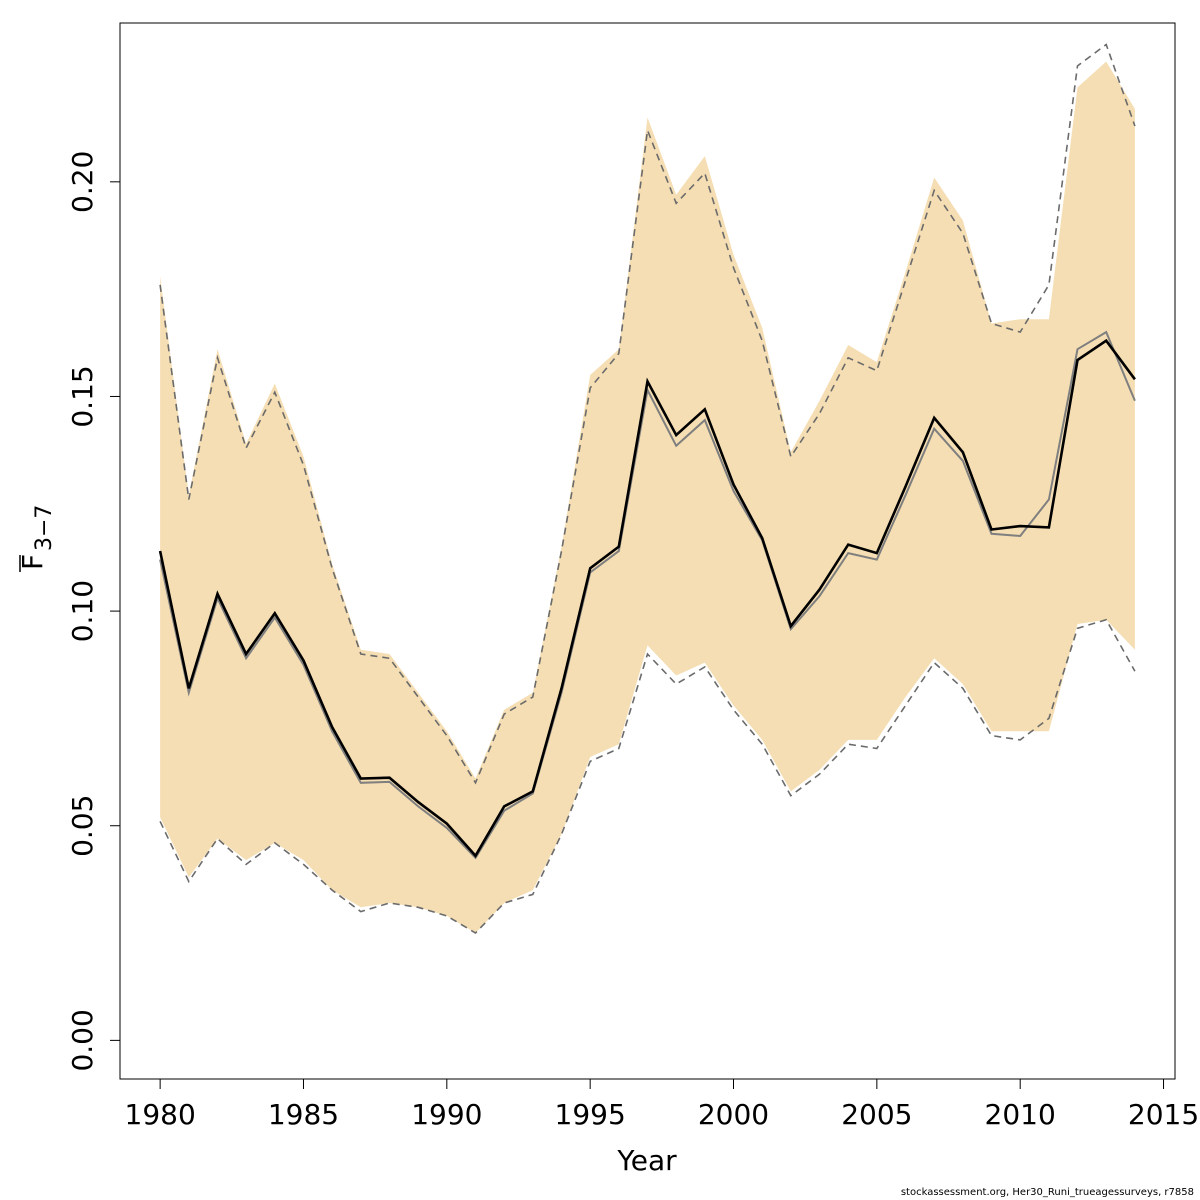 Image resolution: width=1200 pixels, height=1200 pixels. I want to click on svg-text: 3−7, so click(44, 528).